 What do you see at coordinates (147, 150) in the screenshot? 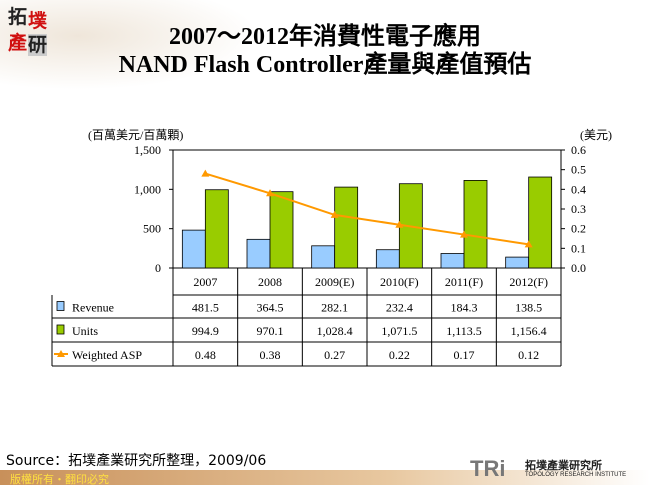
I see `y-tick-label: 1,500` at bounding box center [147, 150].